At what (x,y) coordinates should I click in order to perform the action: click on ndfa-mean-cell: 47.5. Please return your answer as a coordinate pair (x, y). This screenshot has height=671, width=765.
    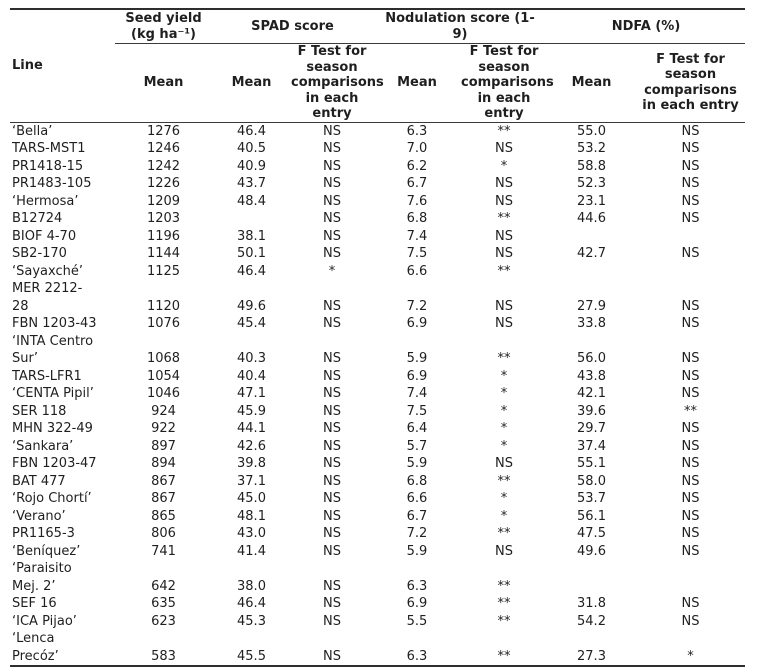
    Looking at the image, I should click on (591, 533).